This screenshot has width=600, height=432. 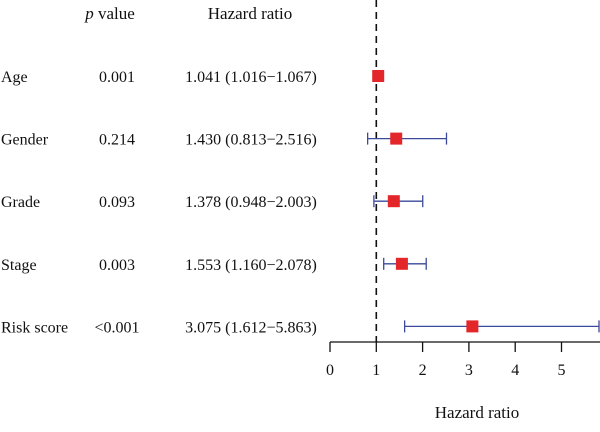 I want to click on pvalue-header: p value, so click(x=109, y=13).